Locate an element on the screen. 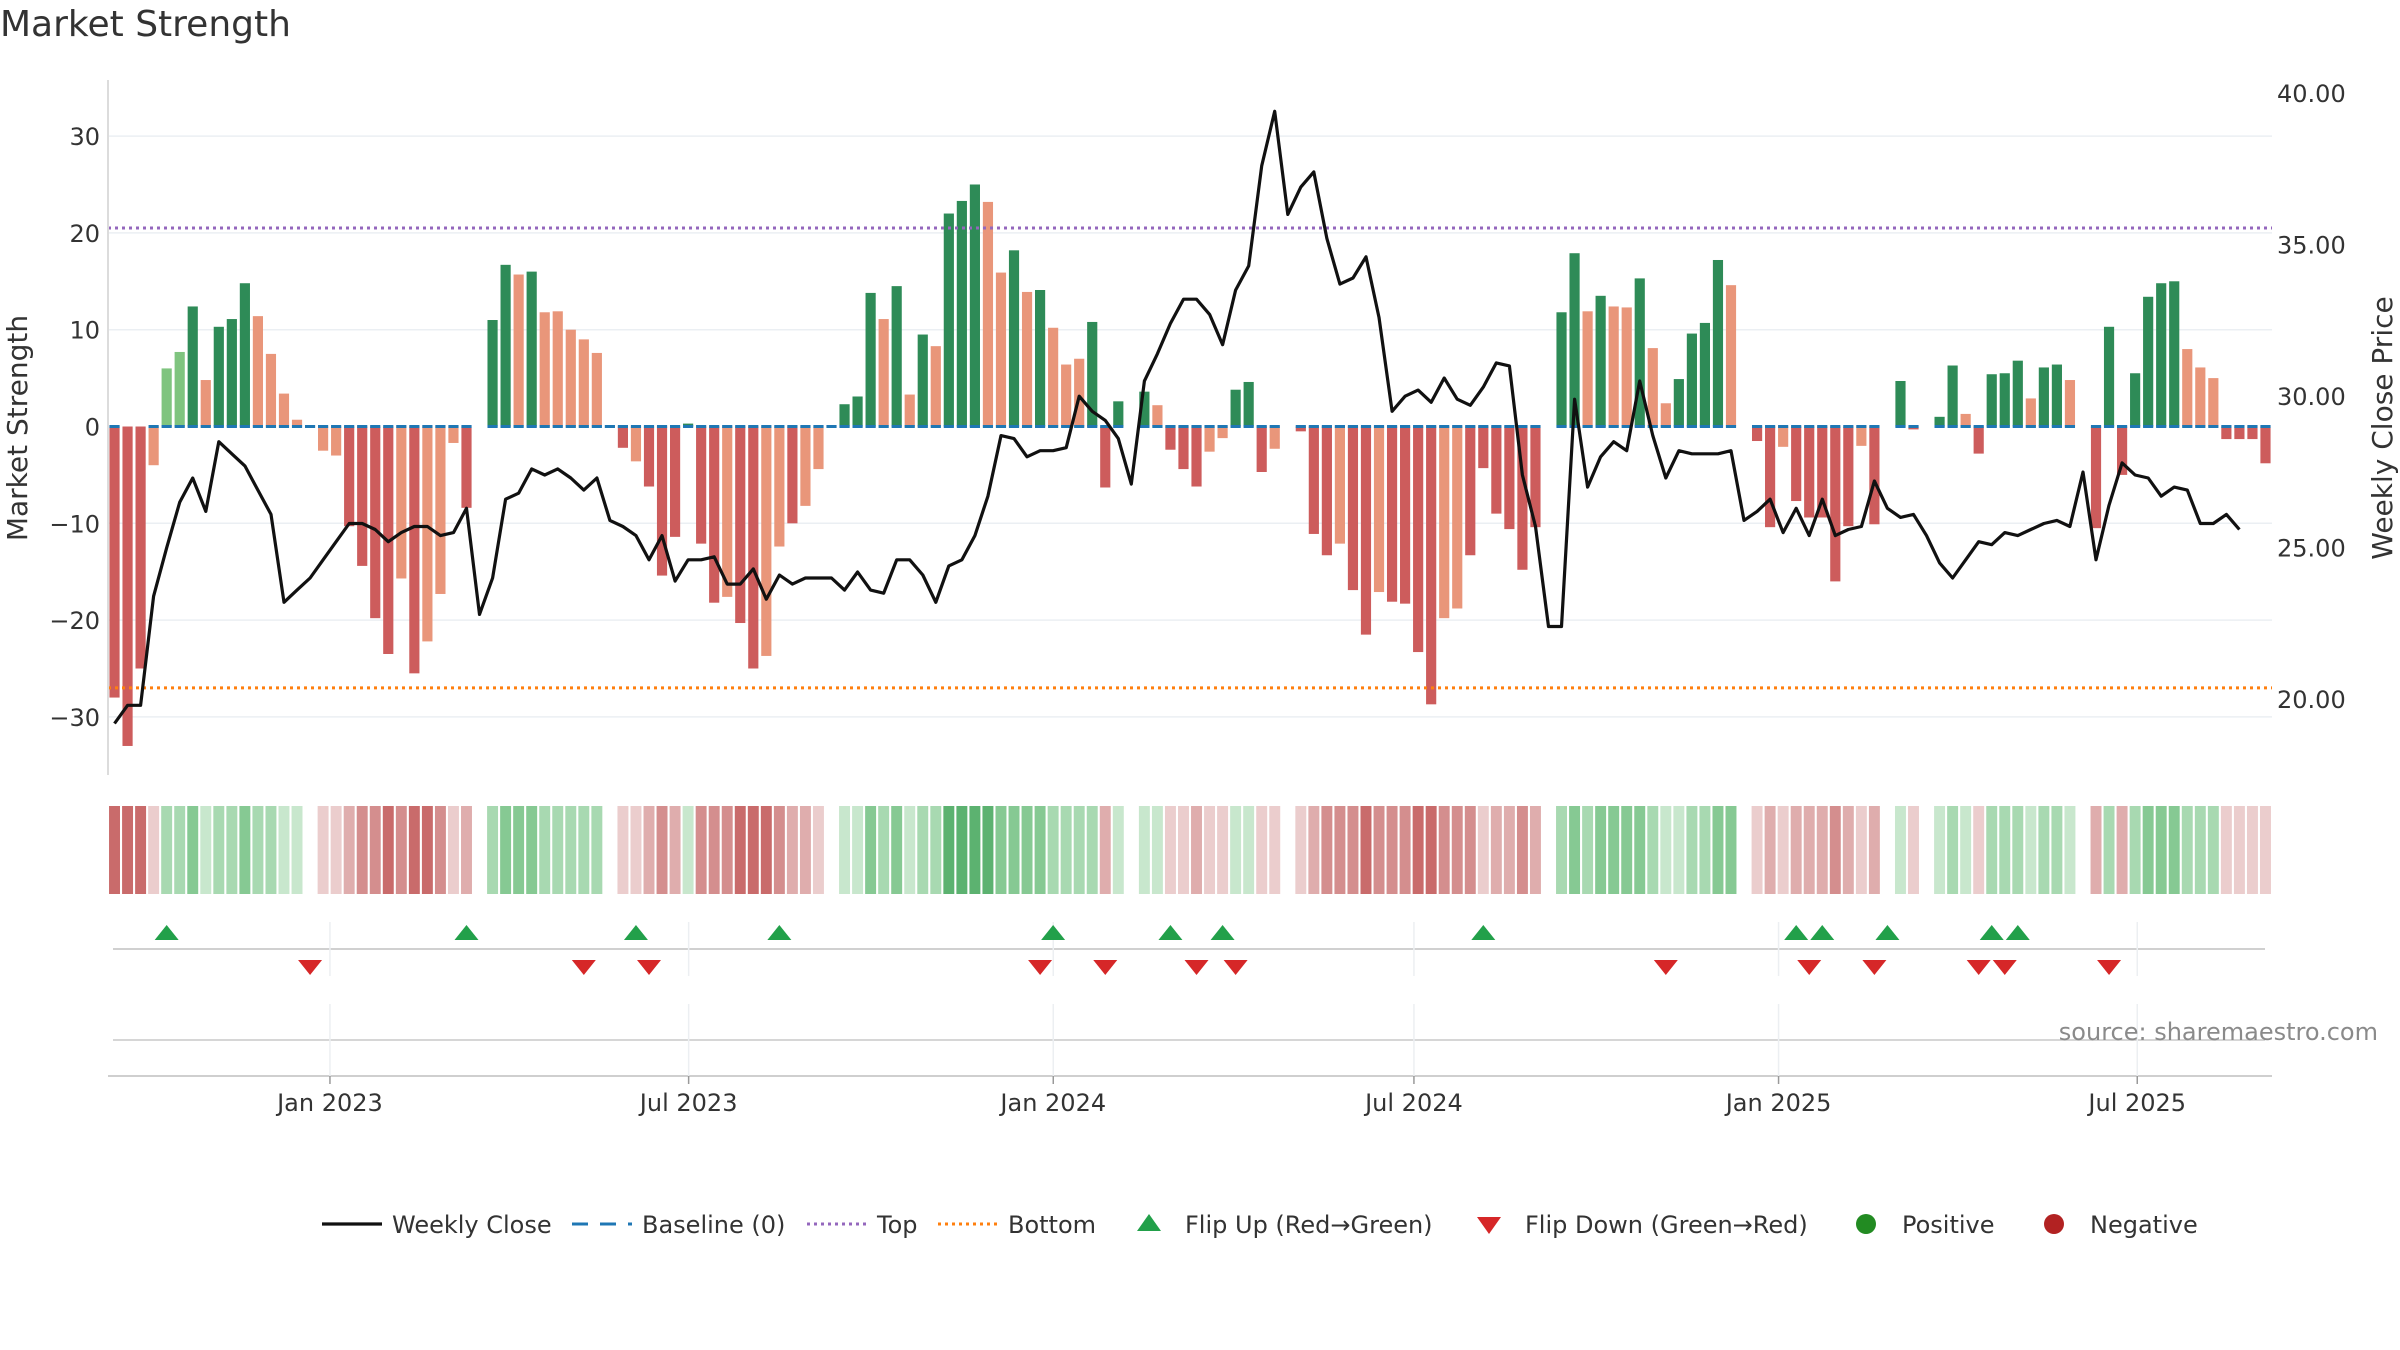 Image resolution: width=2400 pixels, height=1350 pixels. legend-flip-up-swatch is located at coordinates (1149, 1222).